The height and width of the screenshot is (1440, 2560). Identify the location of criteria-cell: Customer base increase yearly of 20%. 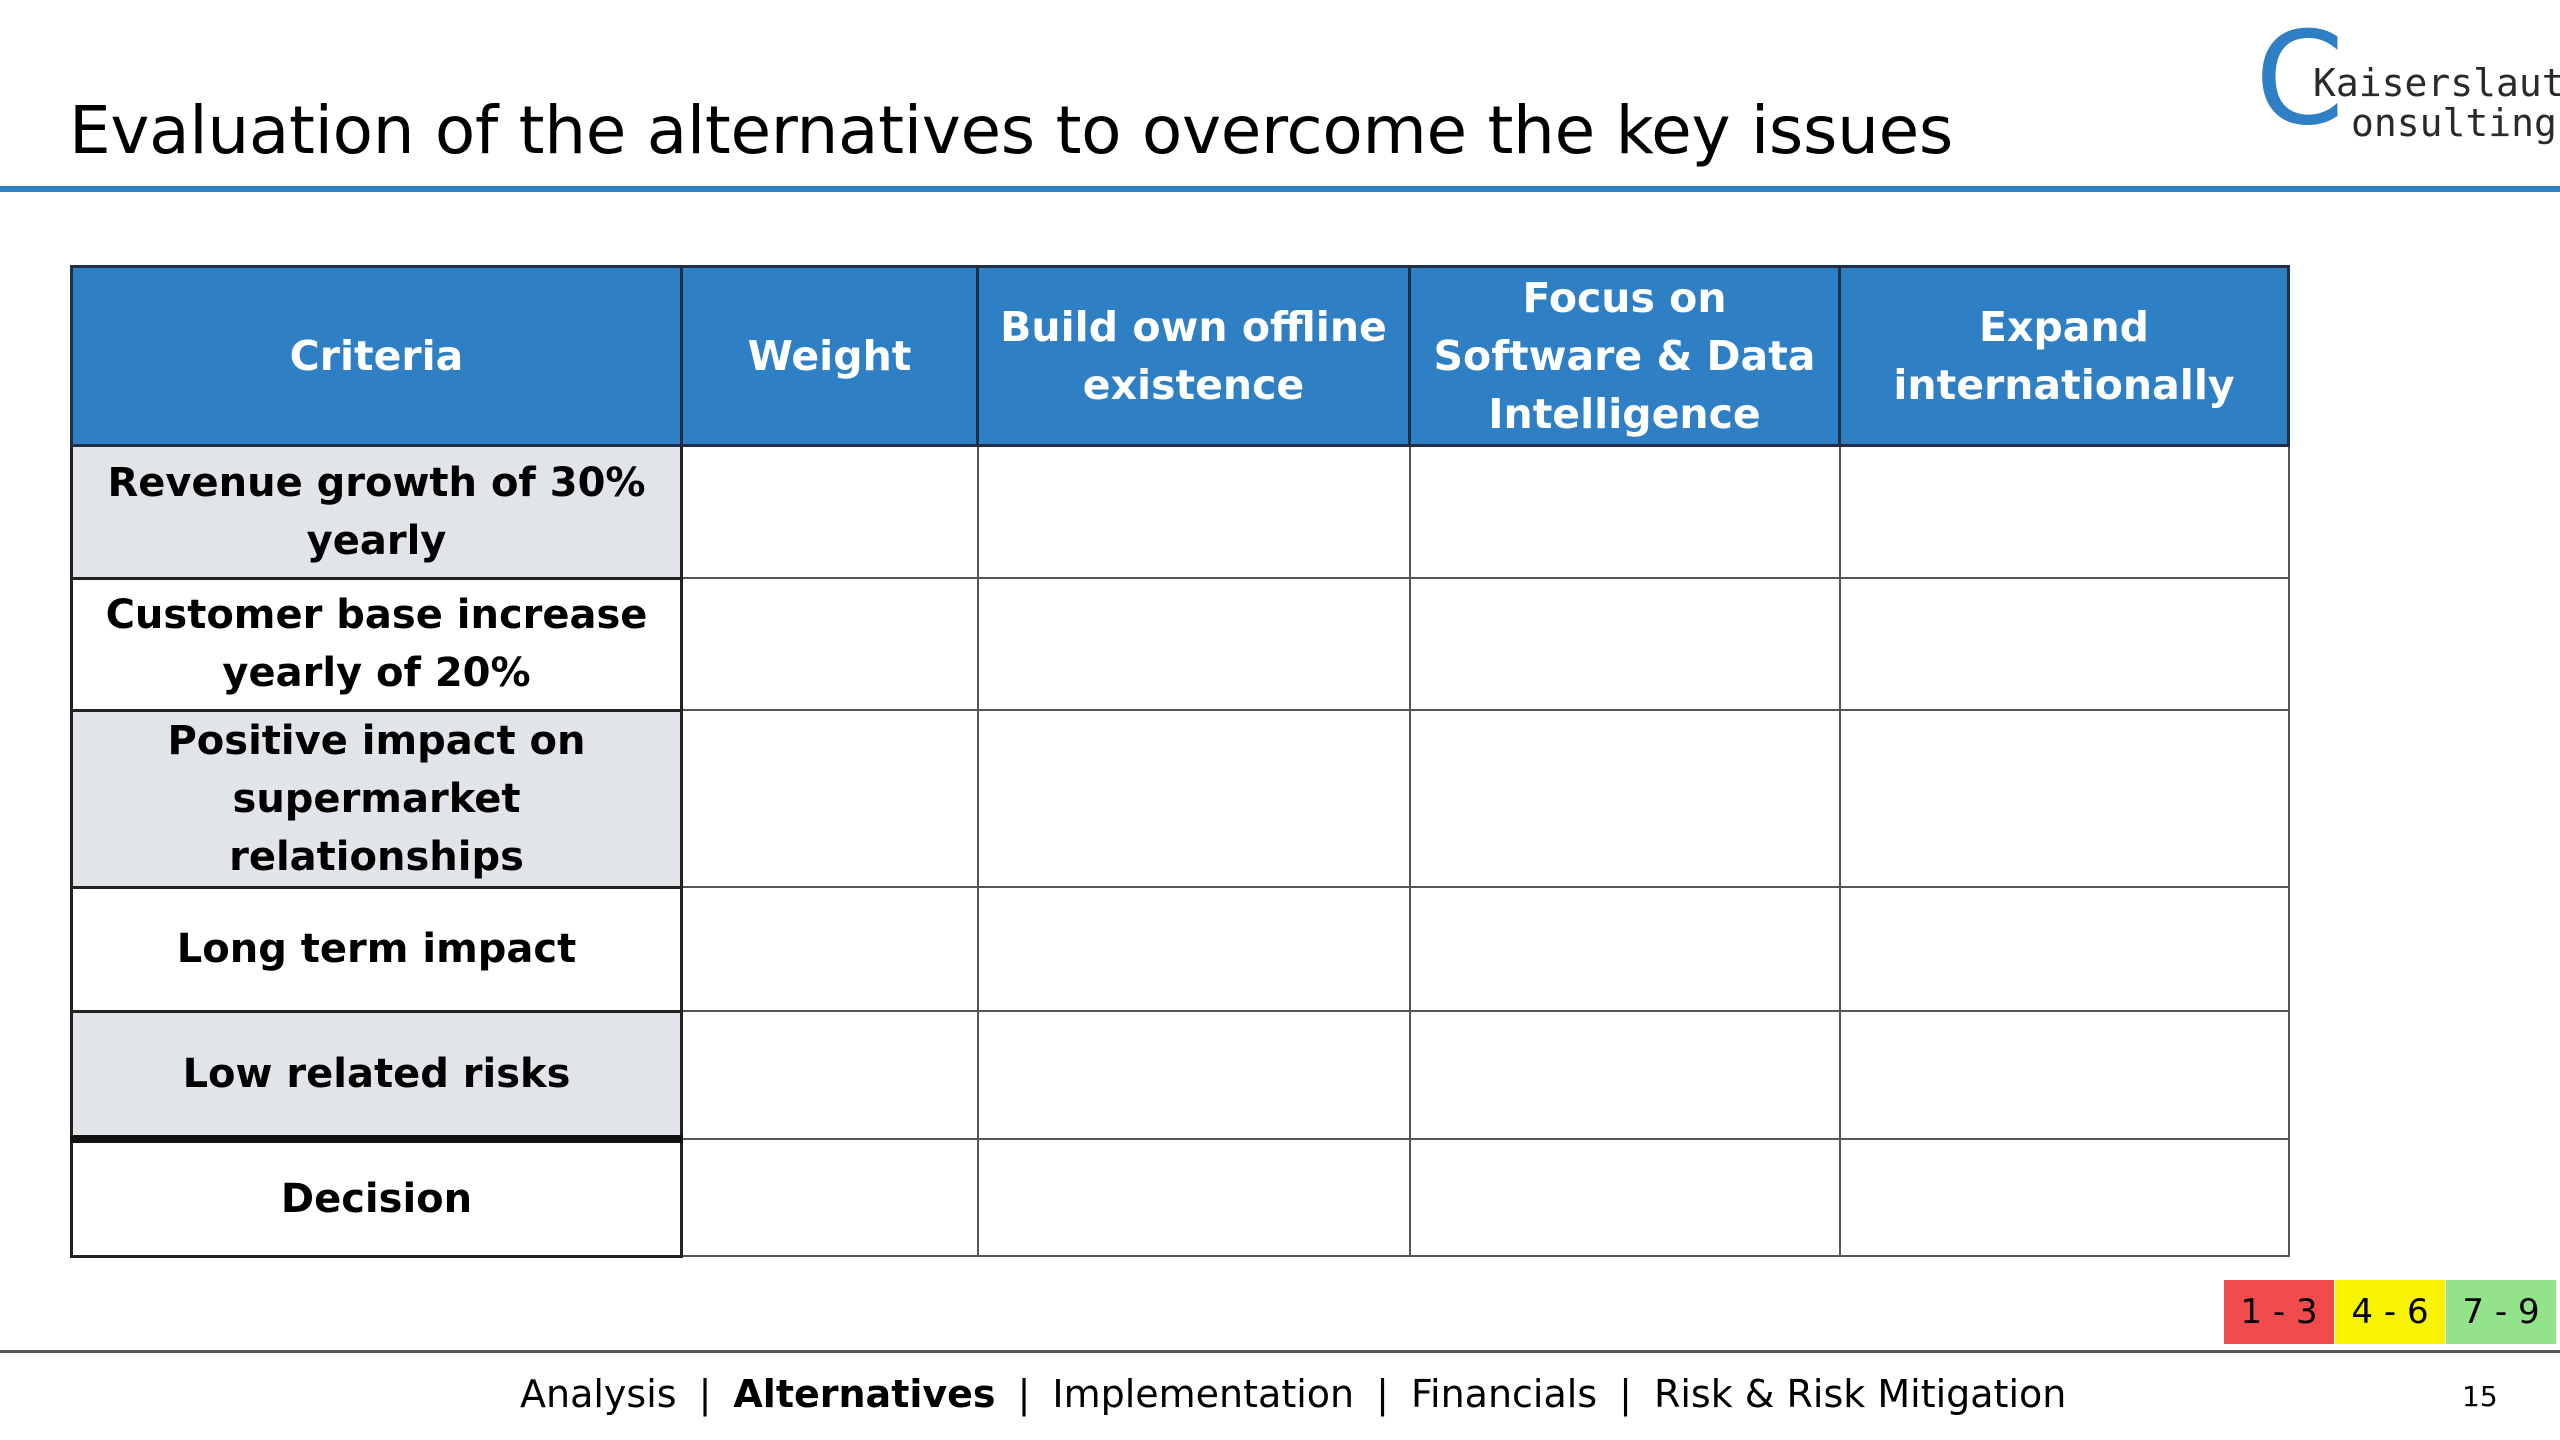
(376, 644).